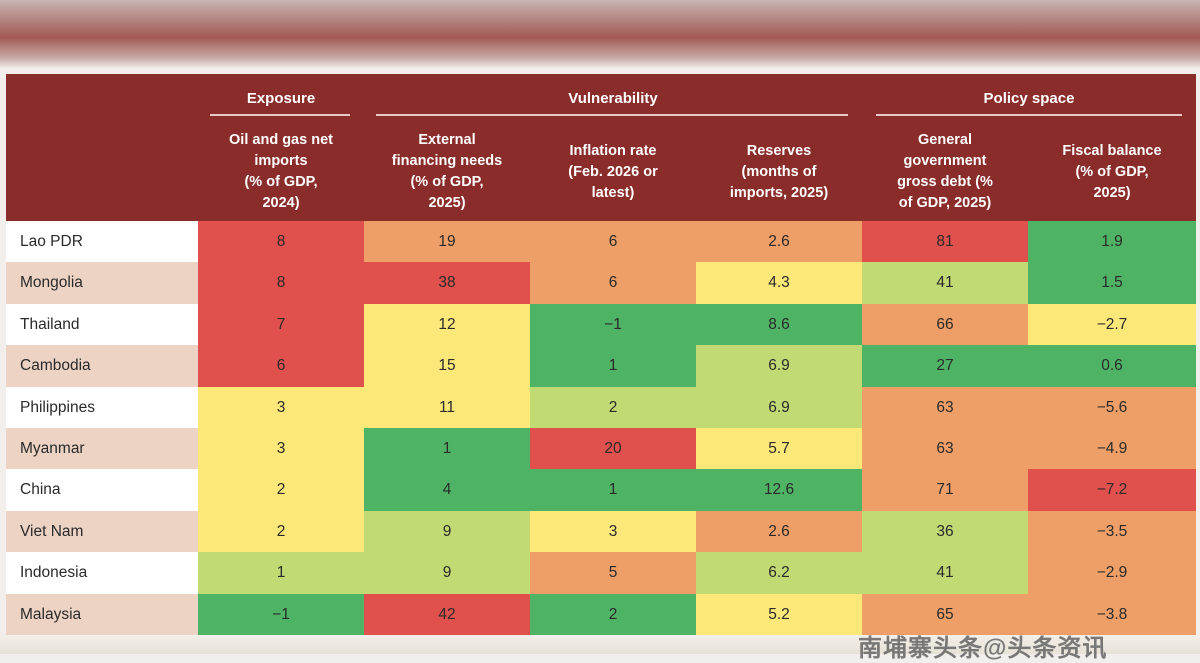  I want to click on heatmap-cell: −2.7, so click(1112, 324).